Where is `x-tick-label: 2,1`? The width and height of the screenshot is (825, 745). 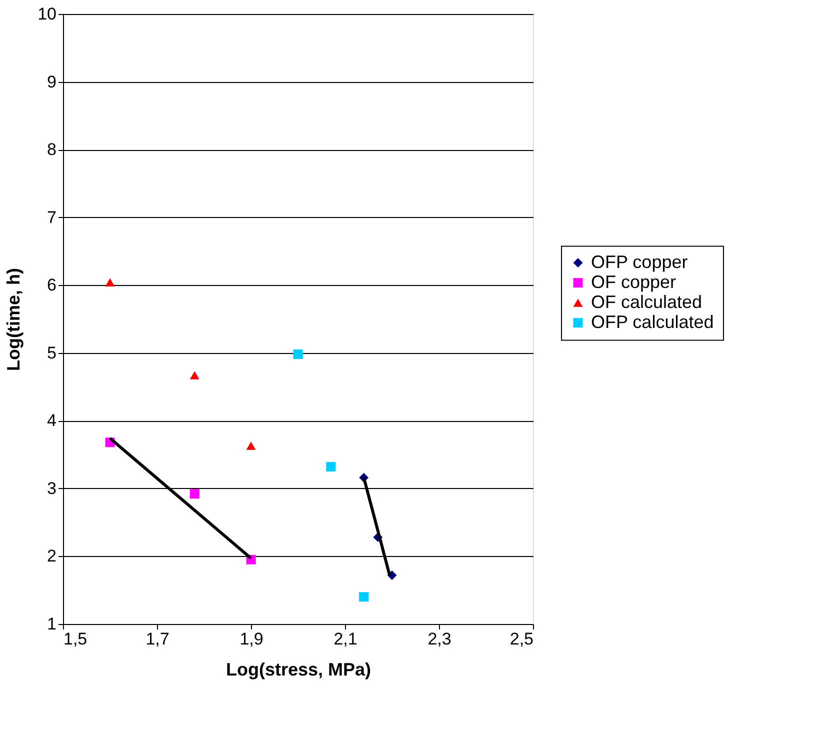 x-tick-label: 2,1 is located at coordinates (346, 639).